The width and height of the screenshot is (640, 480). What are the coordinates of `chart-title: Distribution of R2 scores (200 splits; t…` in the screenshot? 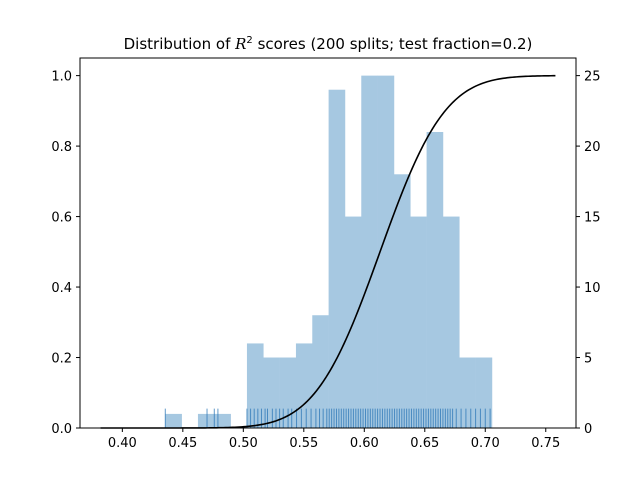 It's located at (328, 44).